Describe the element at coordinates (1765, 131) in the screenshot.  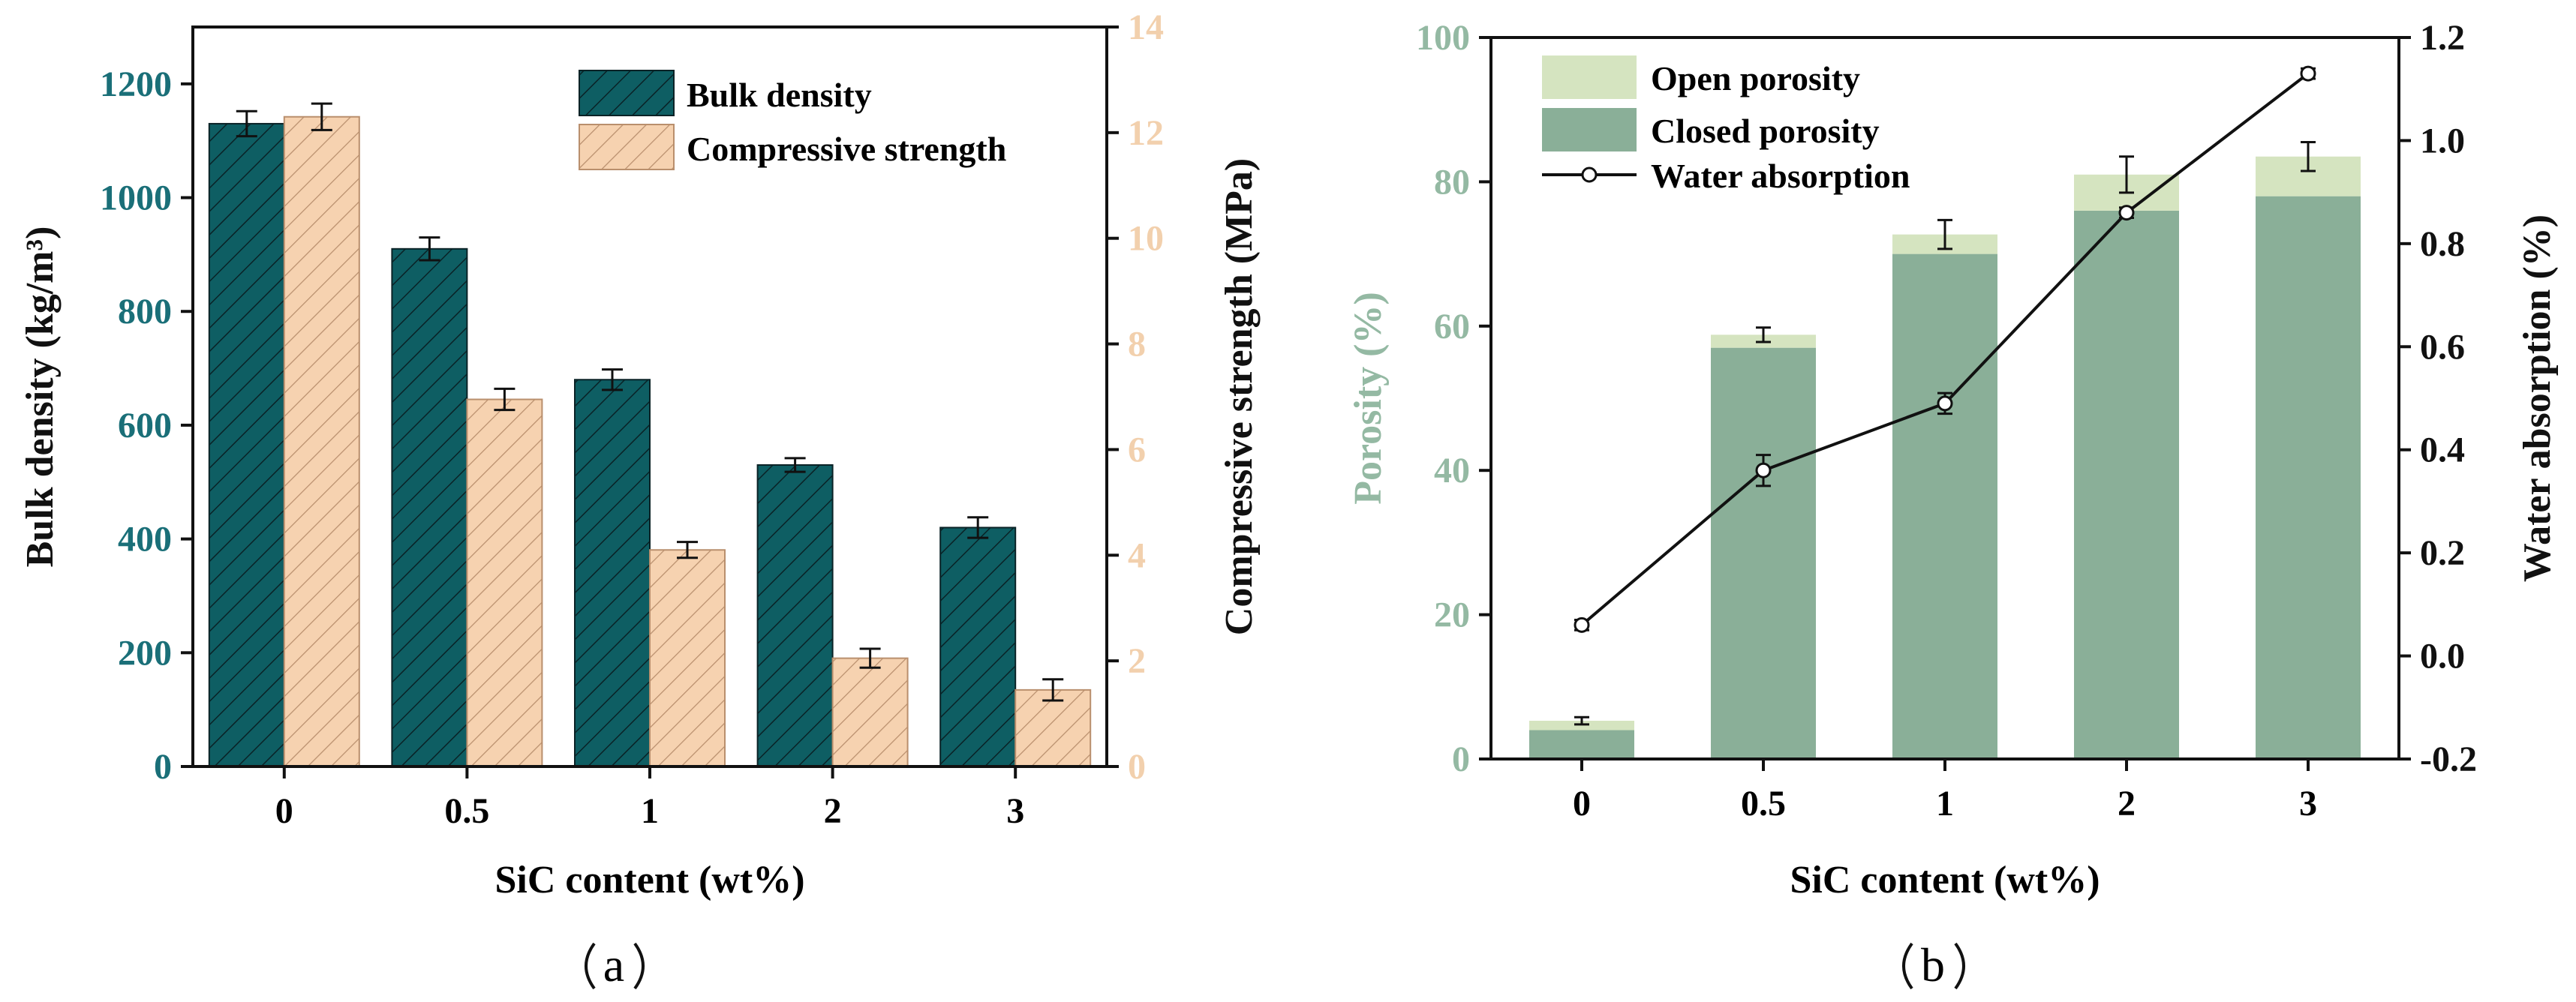
I see `legend-label-closed-porosity: Closed porosity` at that location.